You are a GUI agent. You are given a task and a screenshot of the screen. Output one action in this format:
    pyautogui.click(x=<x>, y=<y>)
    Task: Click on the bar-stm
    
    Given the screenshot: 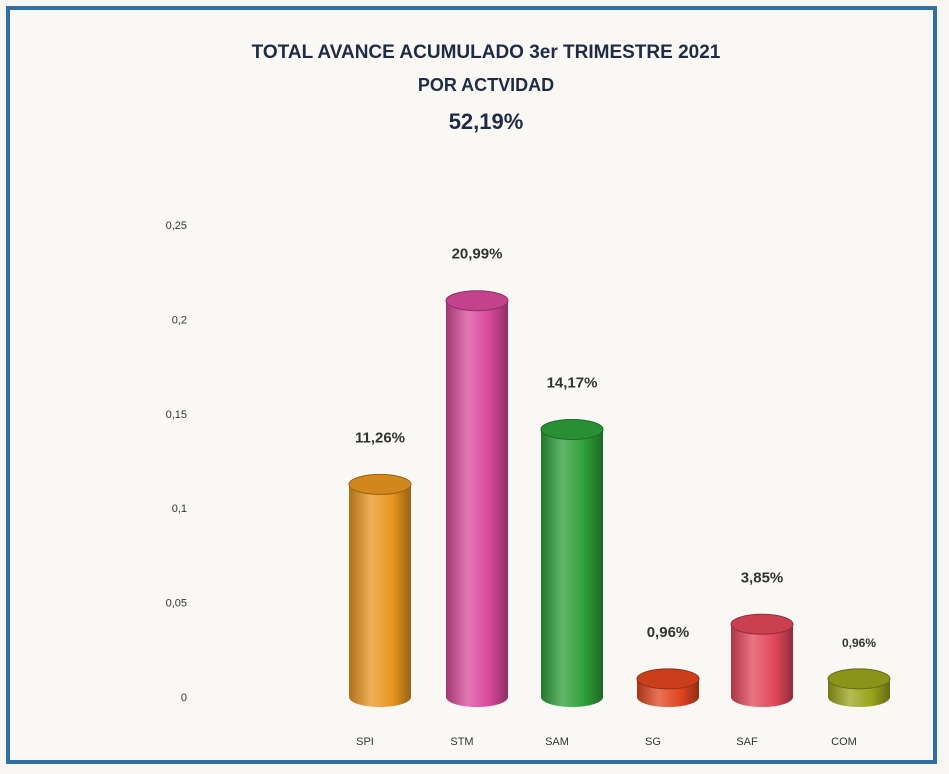 What is the action you would take?
    pyautogui.click(x=477, y=498)
    